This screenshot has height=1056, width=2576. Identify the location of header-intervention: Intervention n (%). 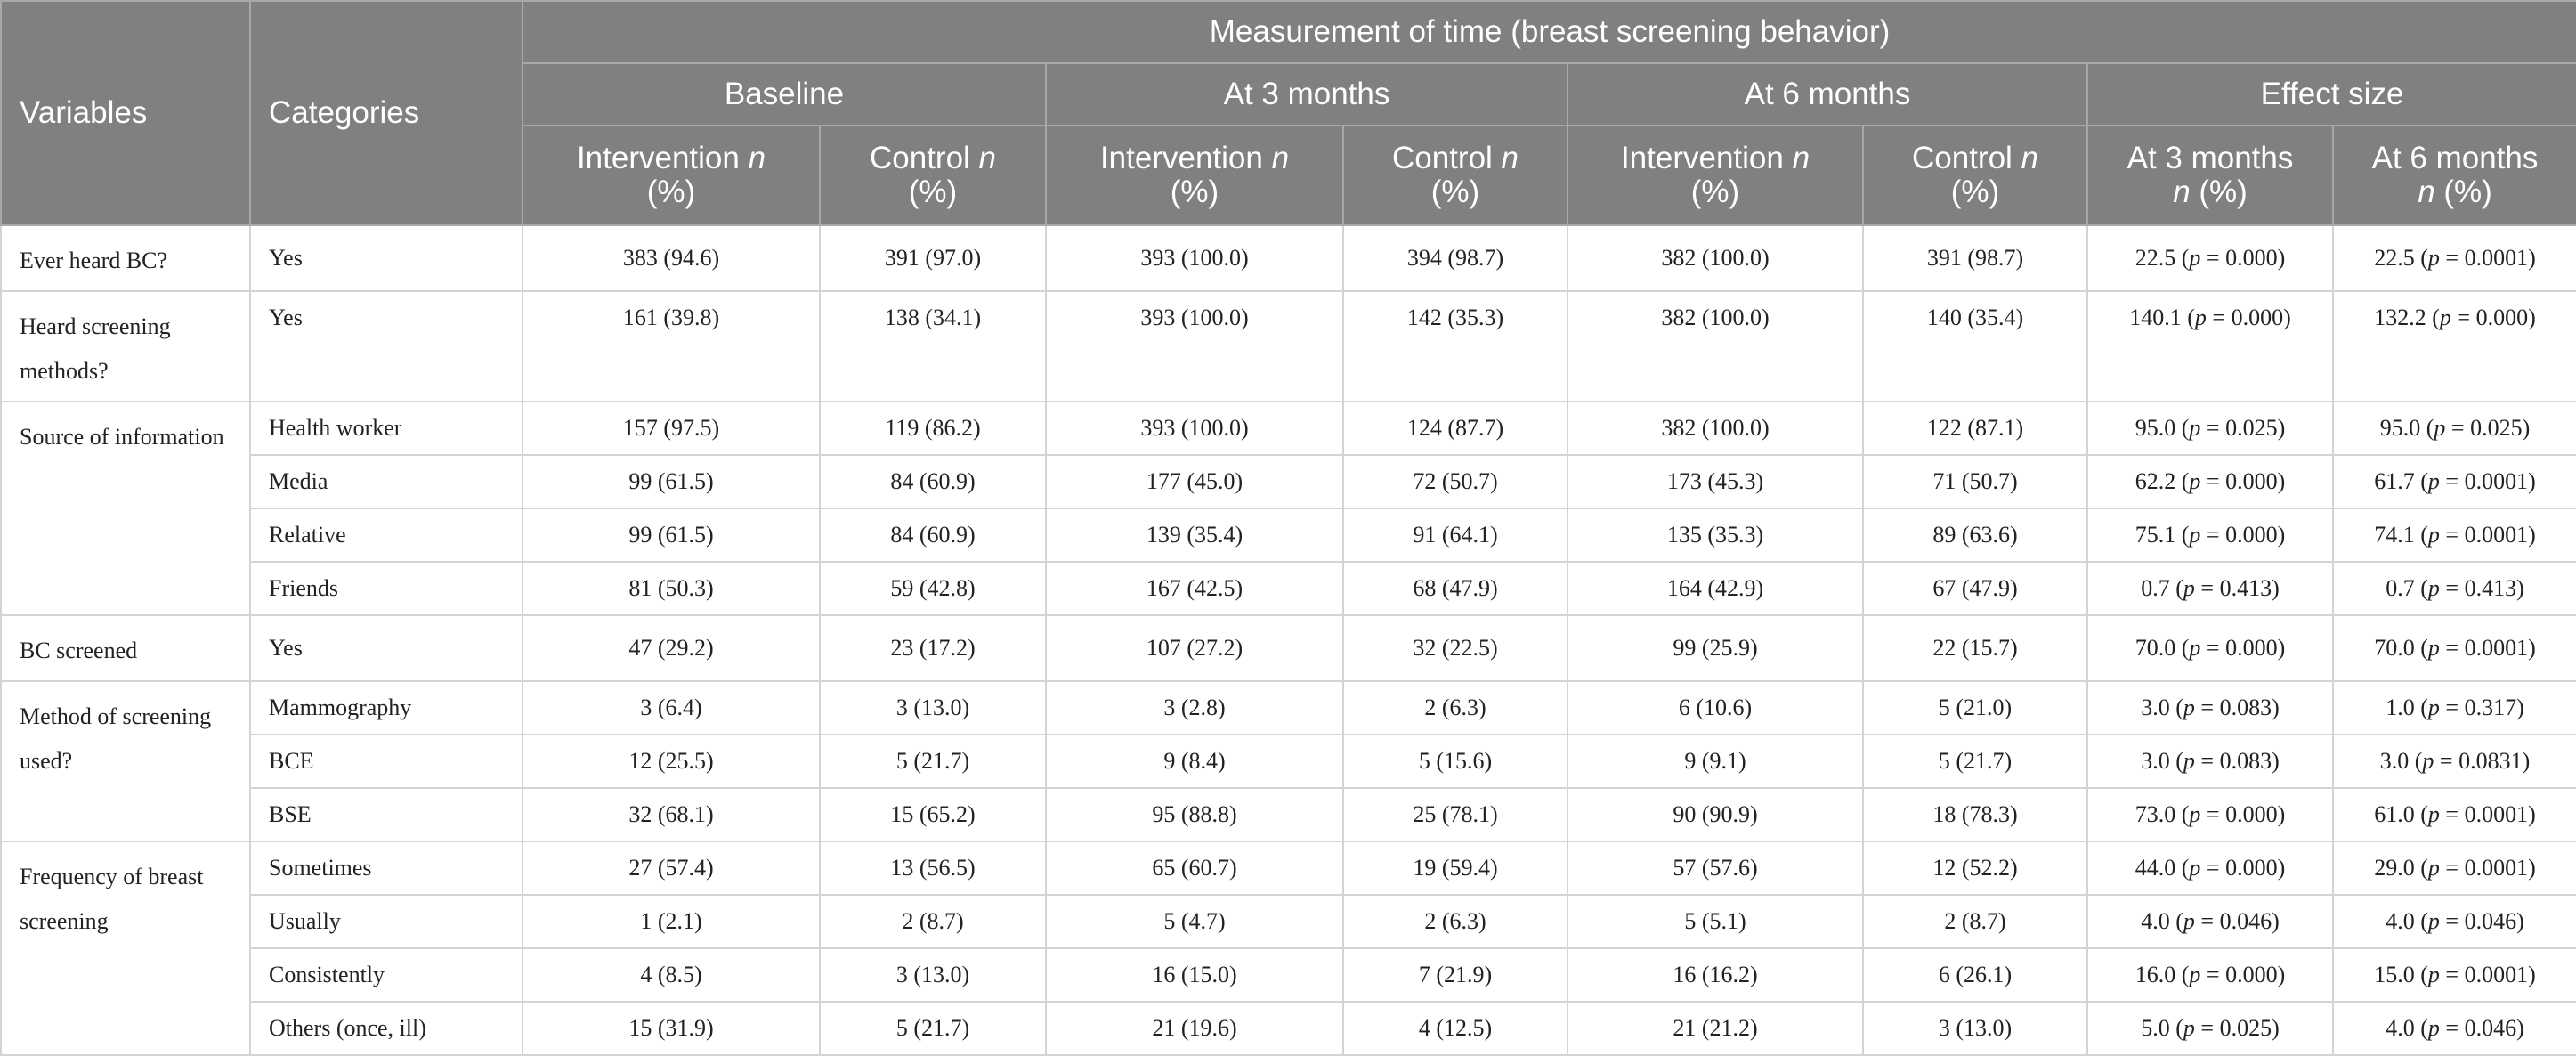
(1194, 175).